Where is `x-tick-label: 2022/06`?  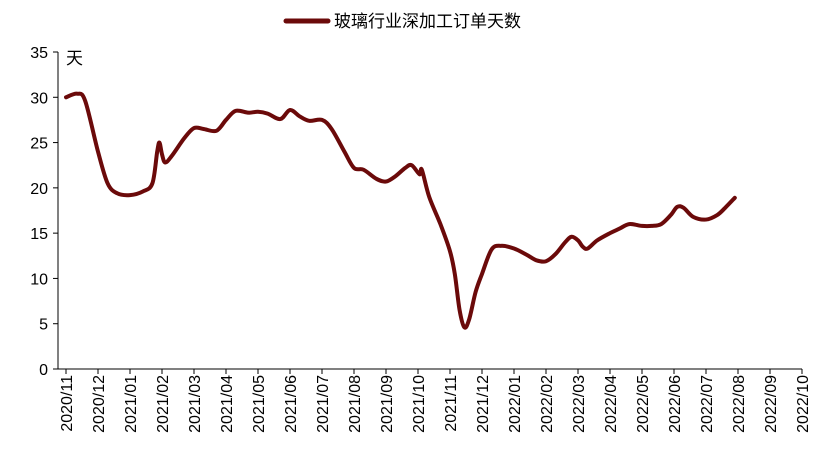 x-tick-label: 2022/06 is located at coordinates (675, 404).